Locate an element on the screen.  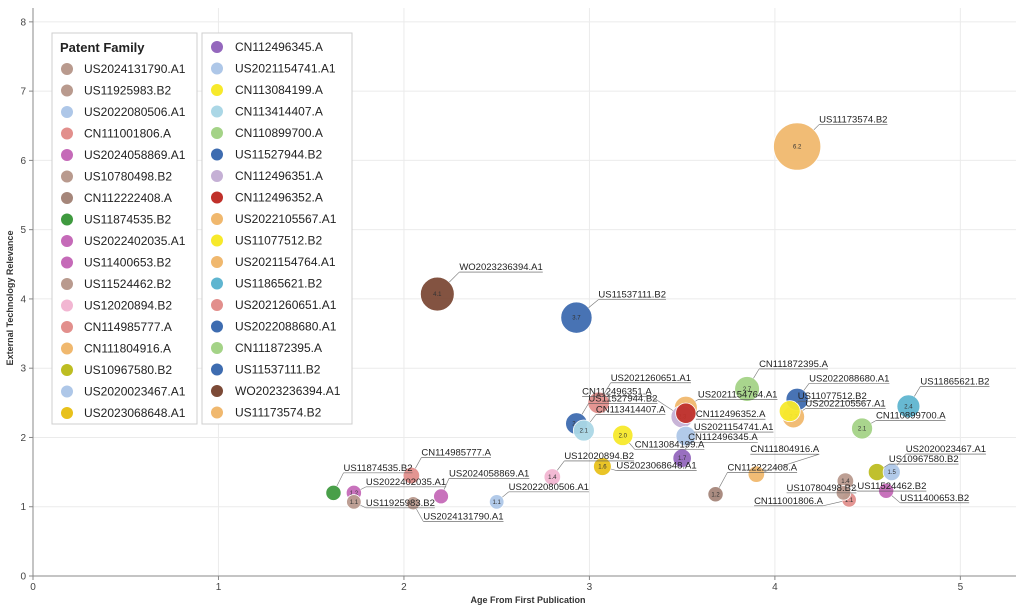
y-tick-label: 0 is located at coordinates (23, 577).